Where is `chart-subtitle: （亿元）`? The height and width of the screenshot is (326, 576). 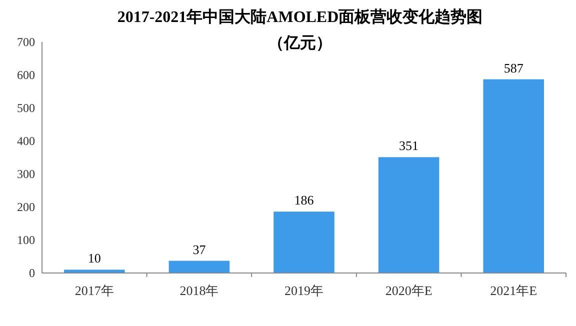 chart-subtitle: （亿元） is located at coordinates (300, 43).